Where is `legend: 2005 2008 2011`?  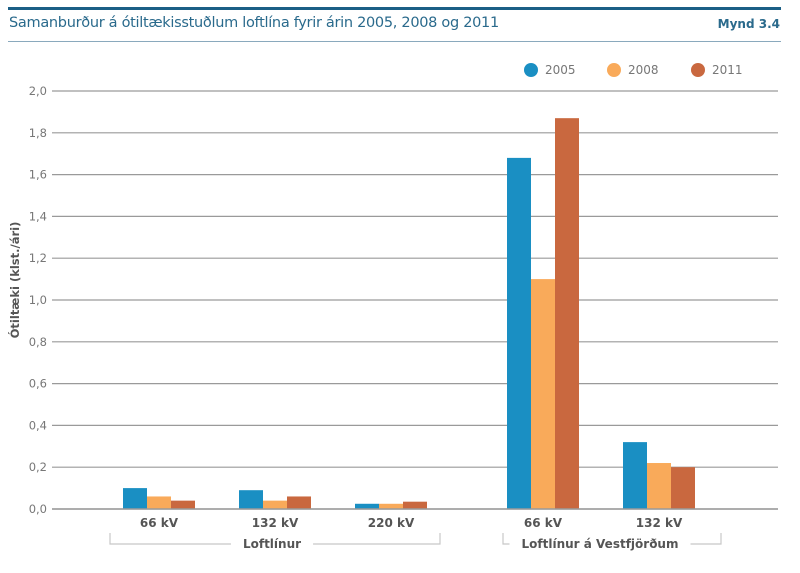
legend: 2005 2008 2011 is located at coordinates (633, 70).